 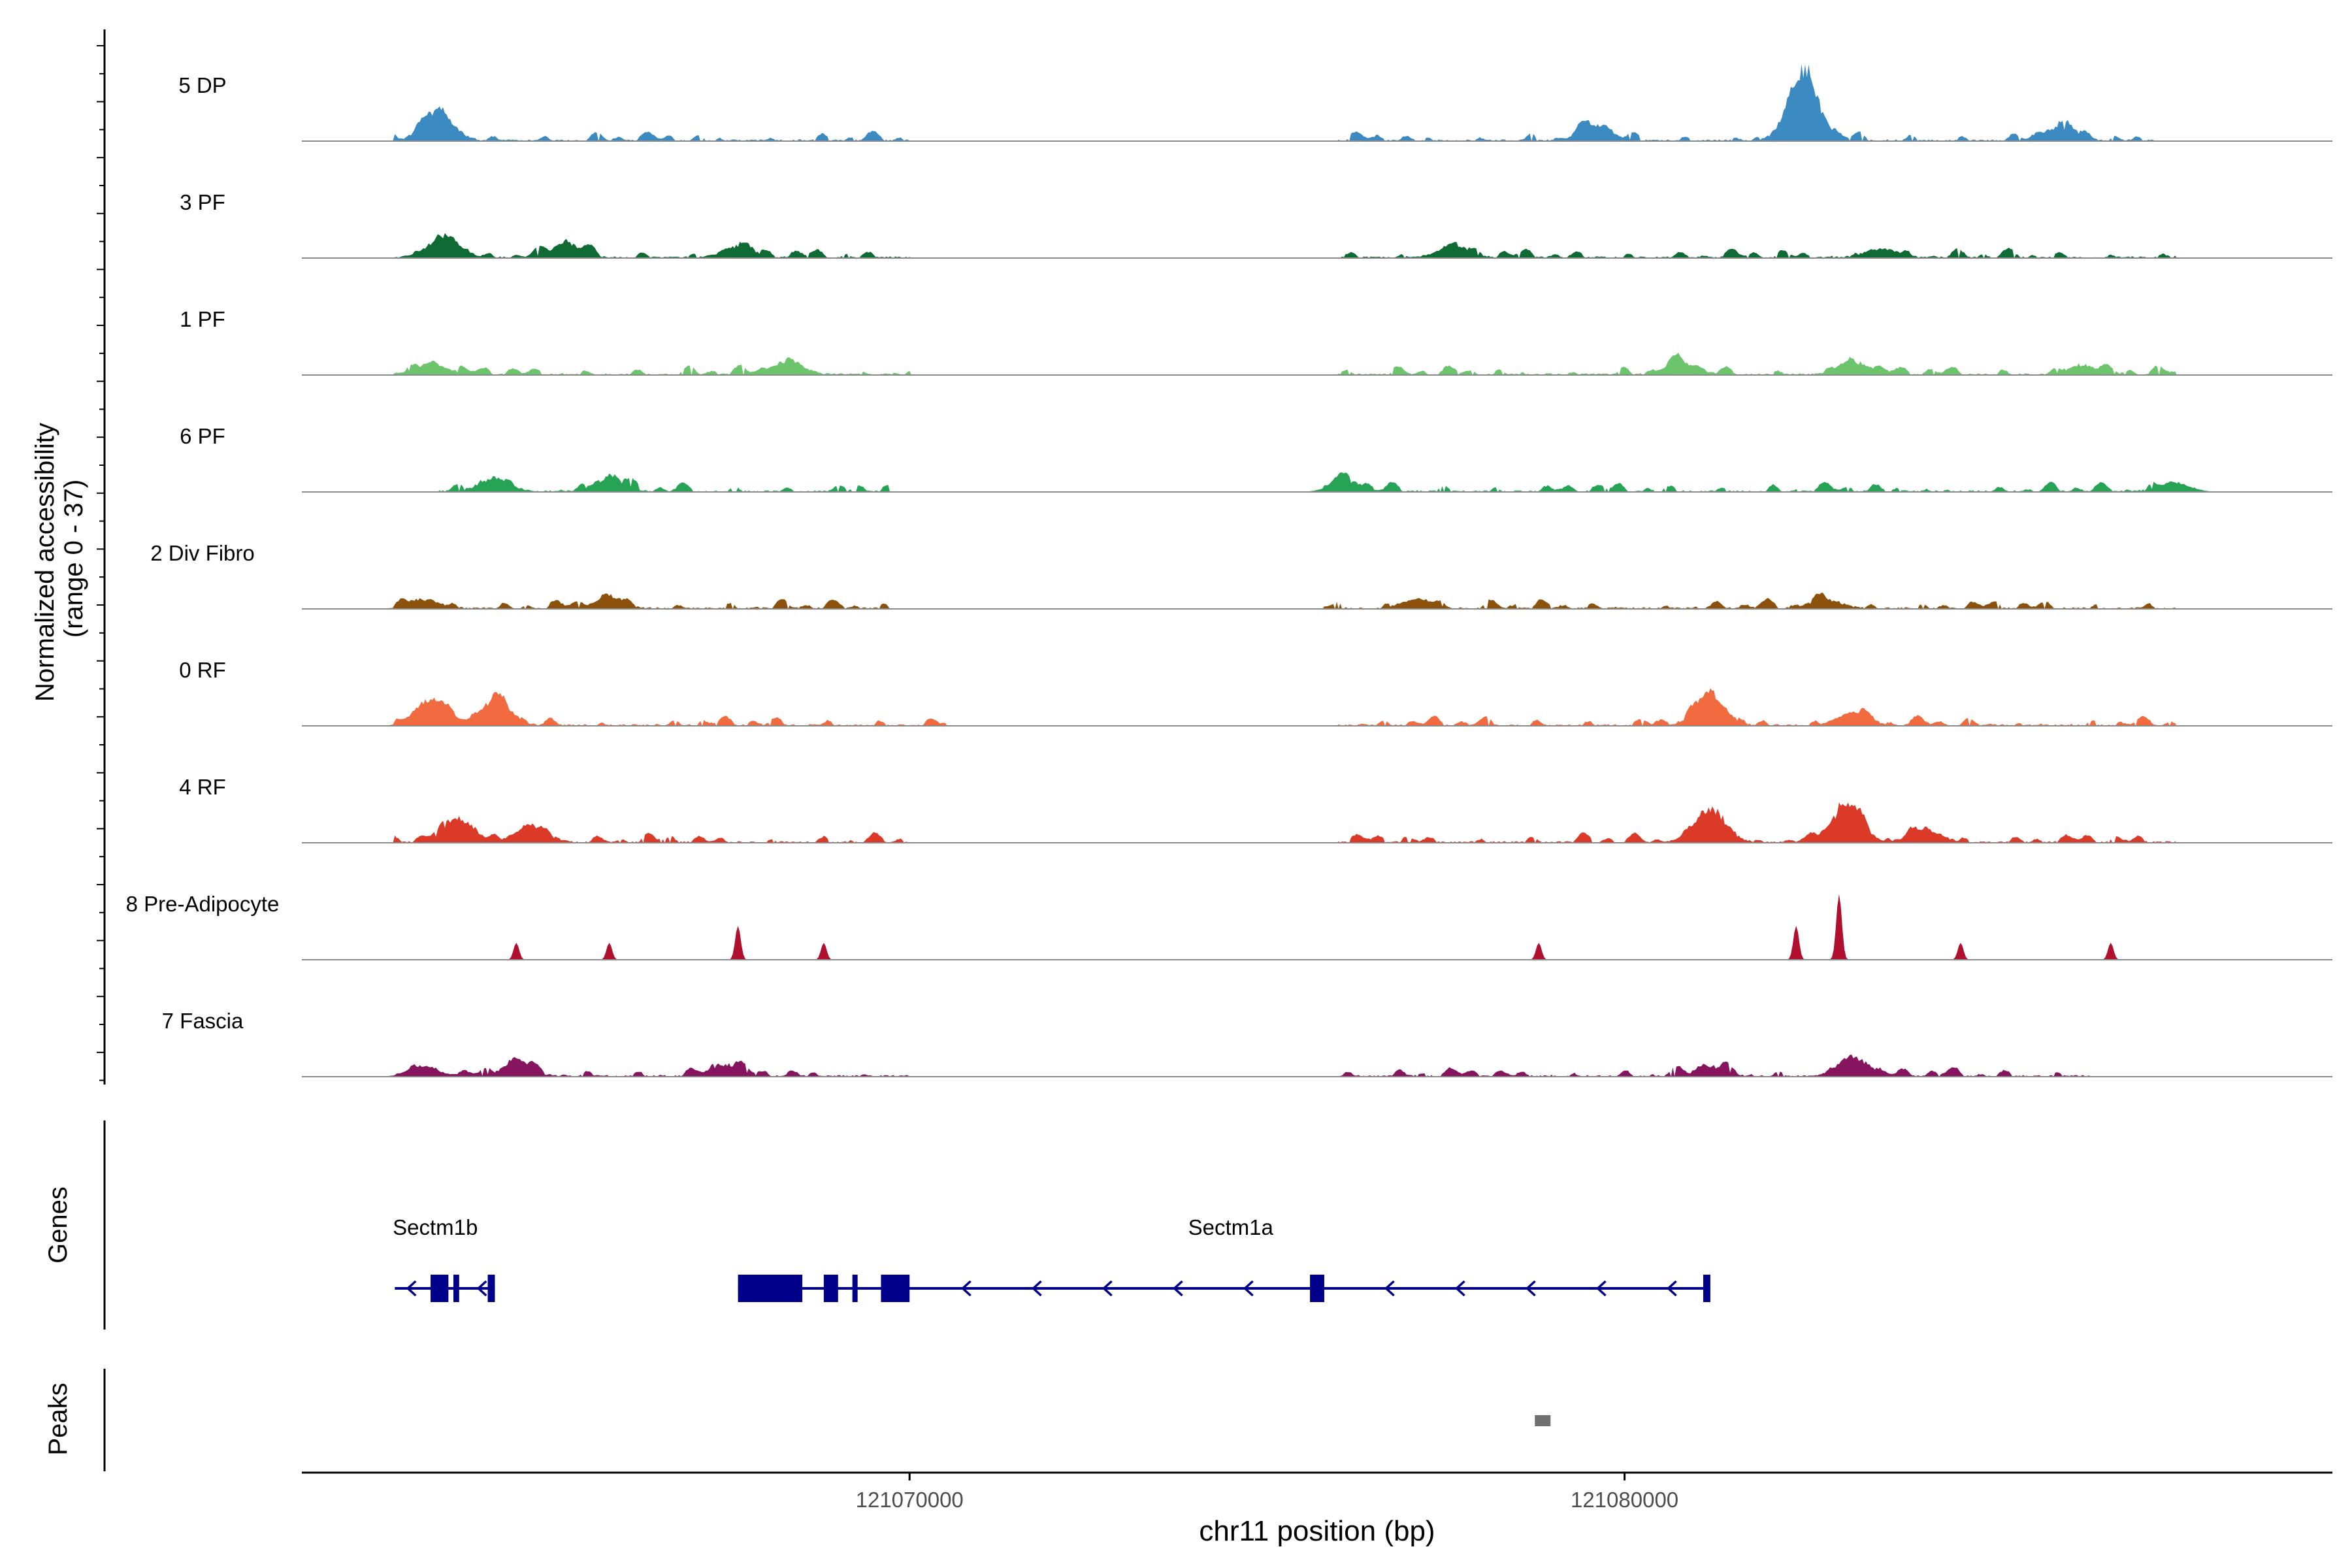 I want to click on track-1-pf: 1 PF, so click(x=1256, y=341).